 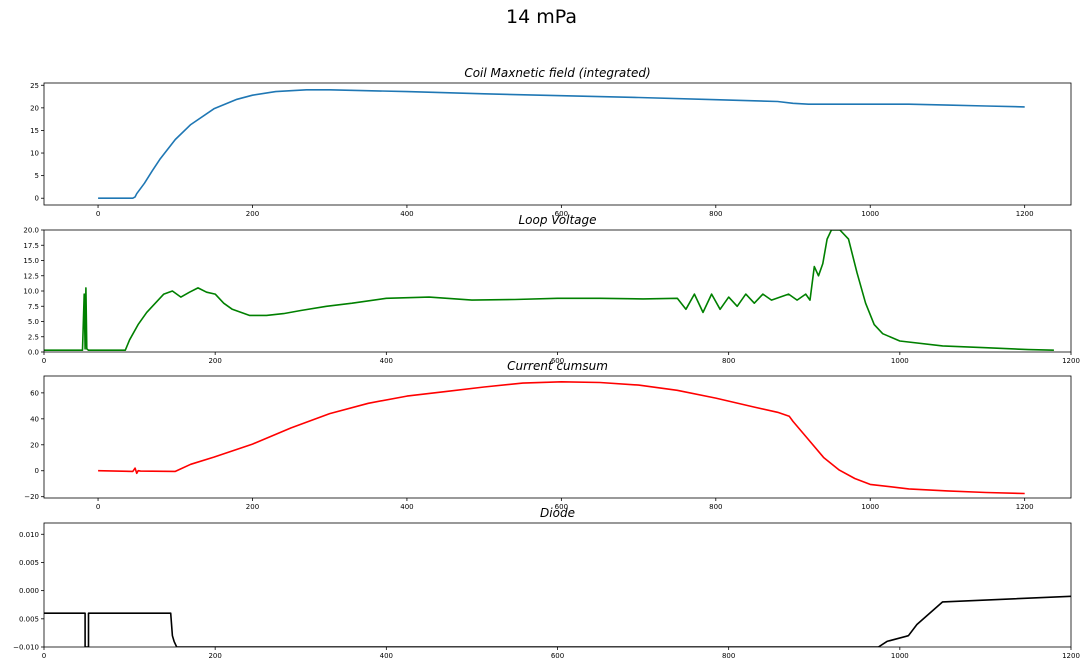 What do you see at coordinates (557, 513) in the screenshot?
I see `subplot-title: Diode` at bounding box center [557, 513].